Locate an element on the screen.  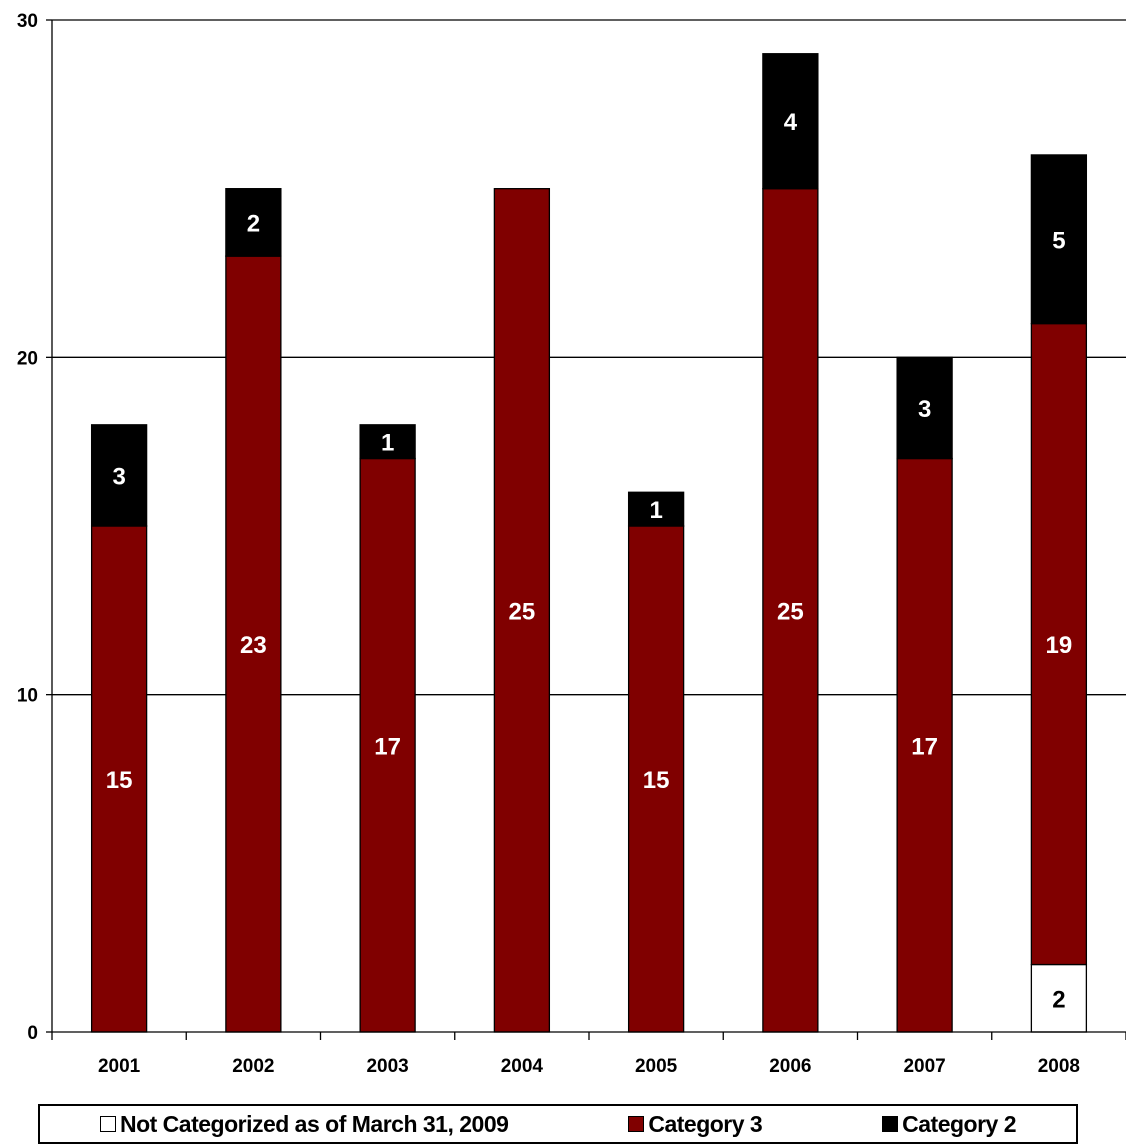
x-tick-labels: 2001 2002 2003 2004 2005 2006 2007 2008 is located at coordinates (589, 1066).